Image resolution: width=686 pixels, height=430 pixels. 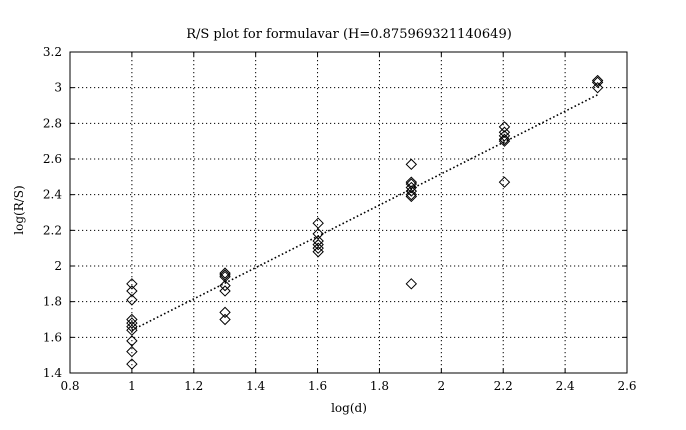 What do you see at coordinates (52, 159) in the screenshot?
I see `y-tick-label: 2.6` at bounding box center [52, 159].